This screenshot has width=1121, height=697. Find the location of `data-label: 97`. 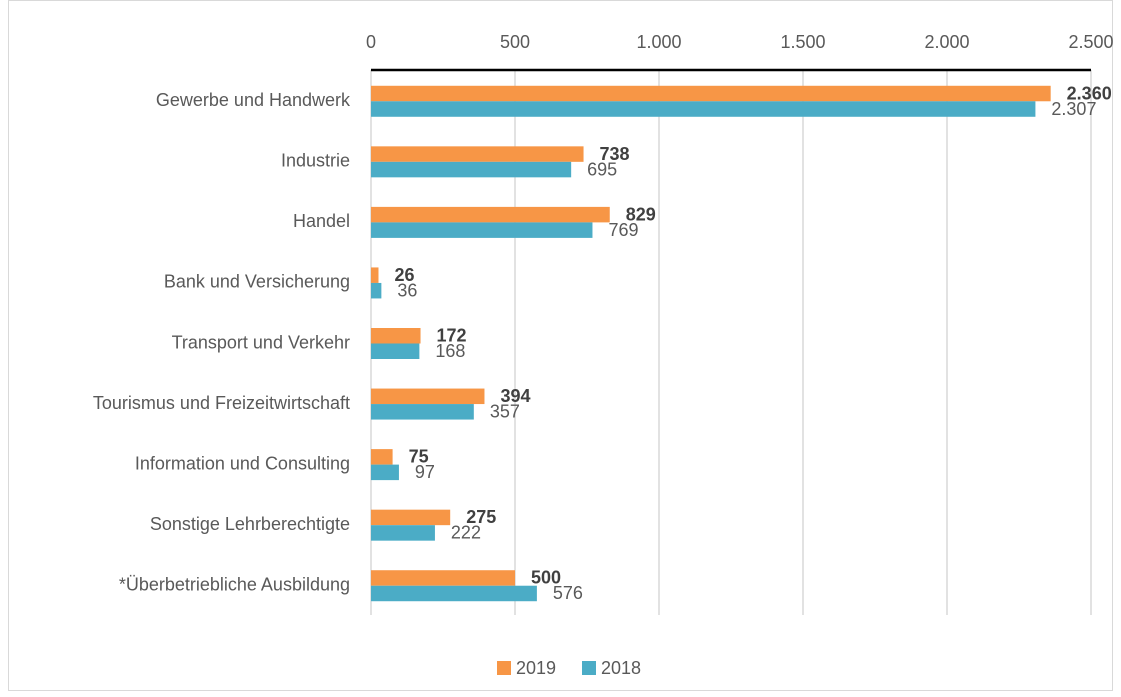

data-label: 97 is located at coordinates (425, 472).